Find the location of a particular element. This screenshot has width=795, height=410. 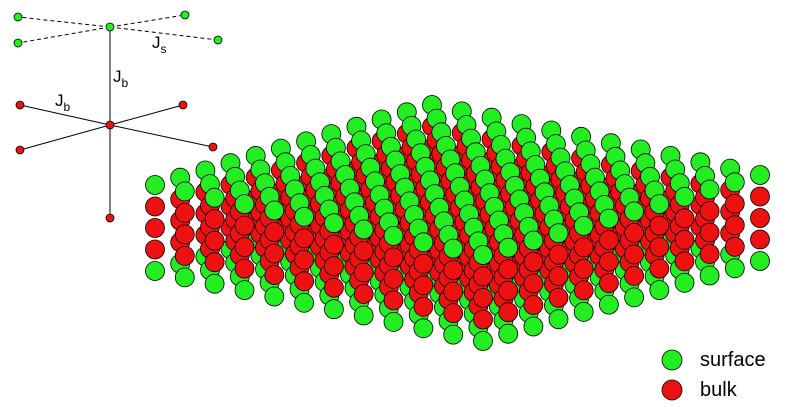

legend-label: surface is located at coordinates (733, 360).